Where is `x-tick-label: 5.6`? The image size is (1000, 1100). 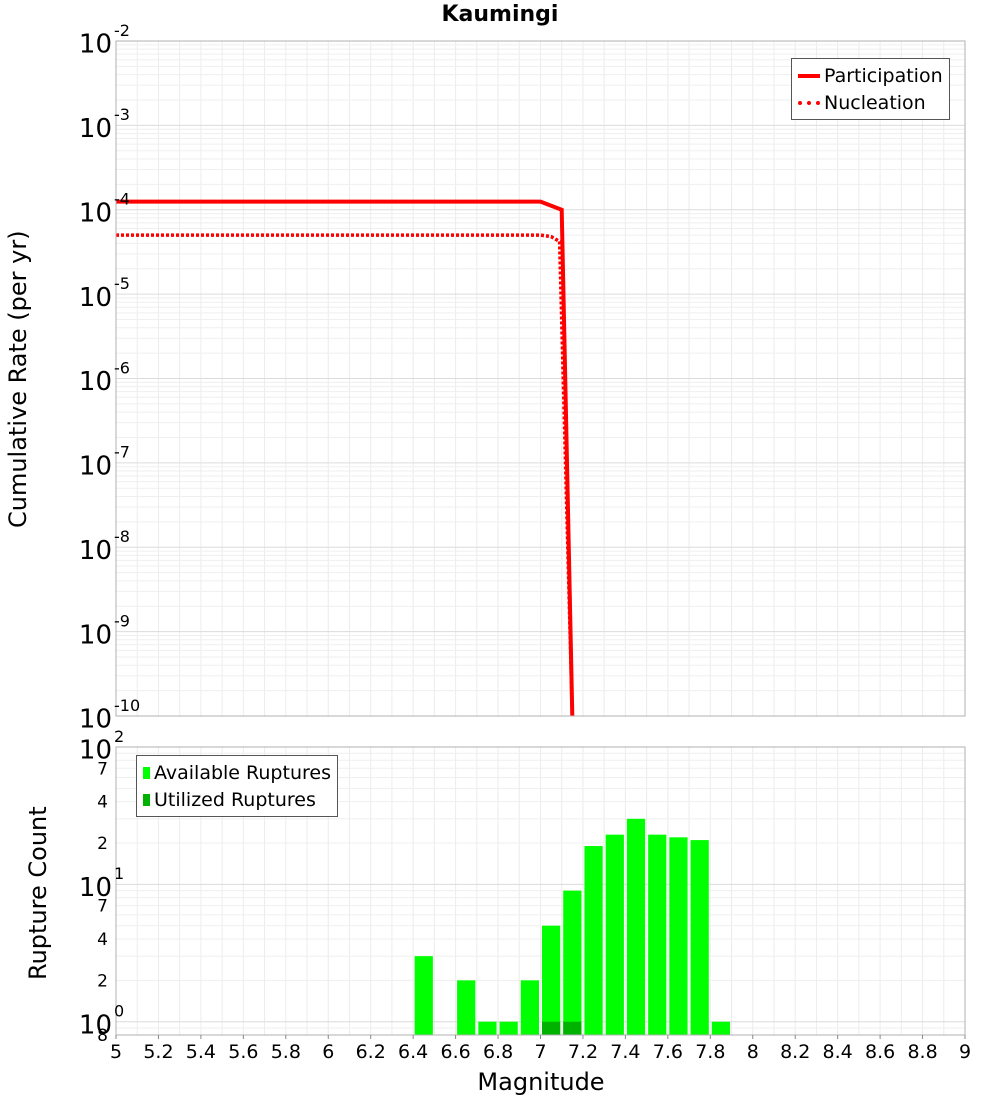 x-tick-label: 5.6 is located at coordinates (243, 1052).